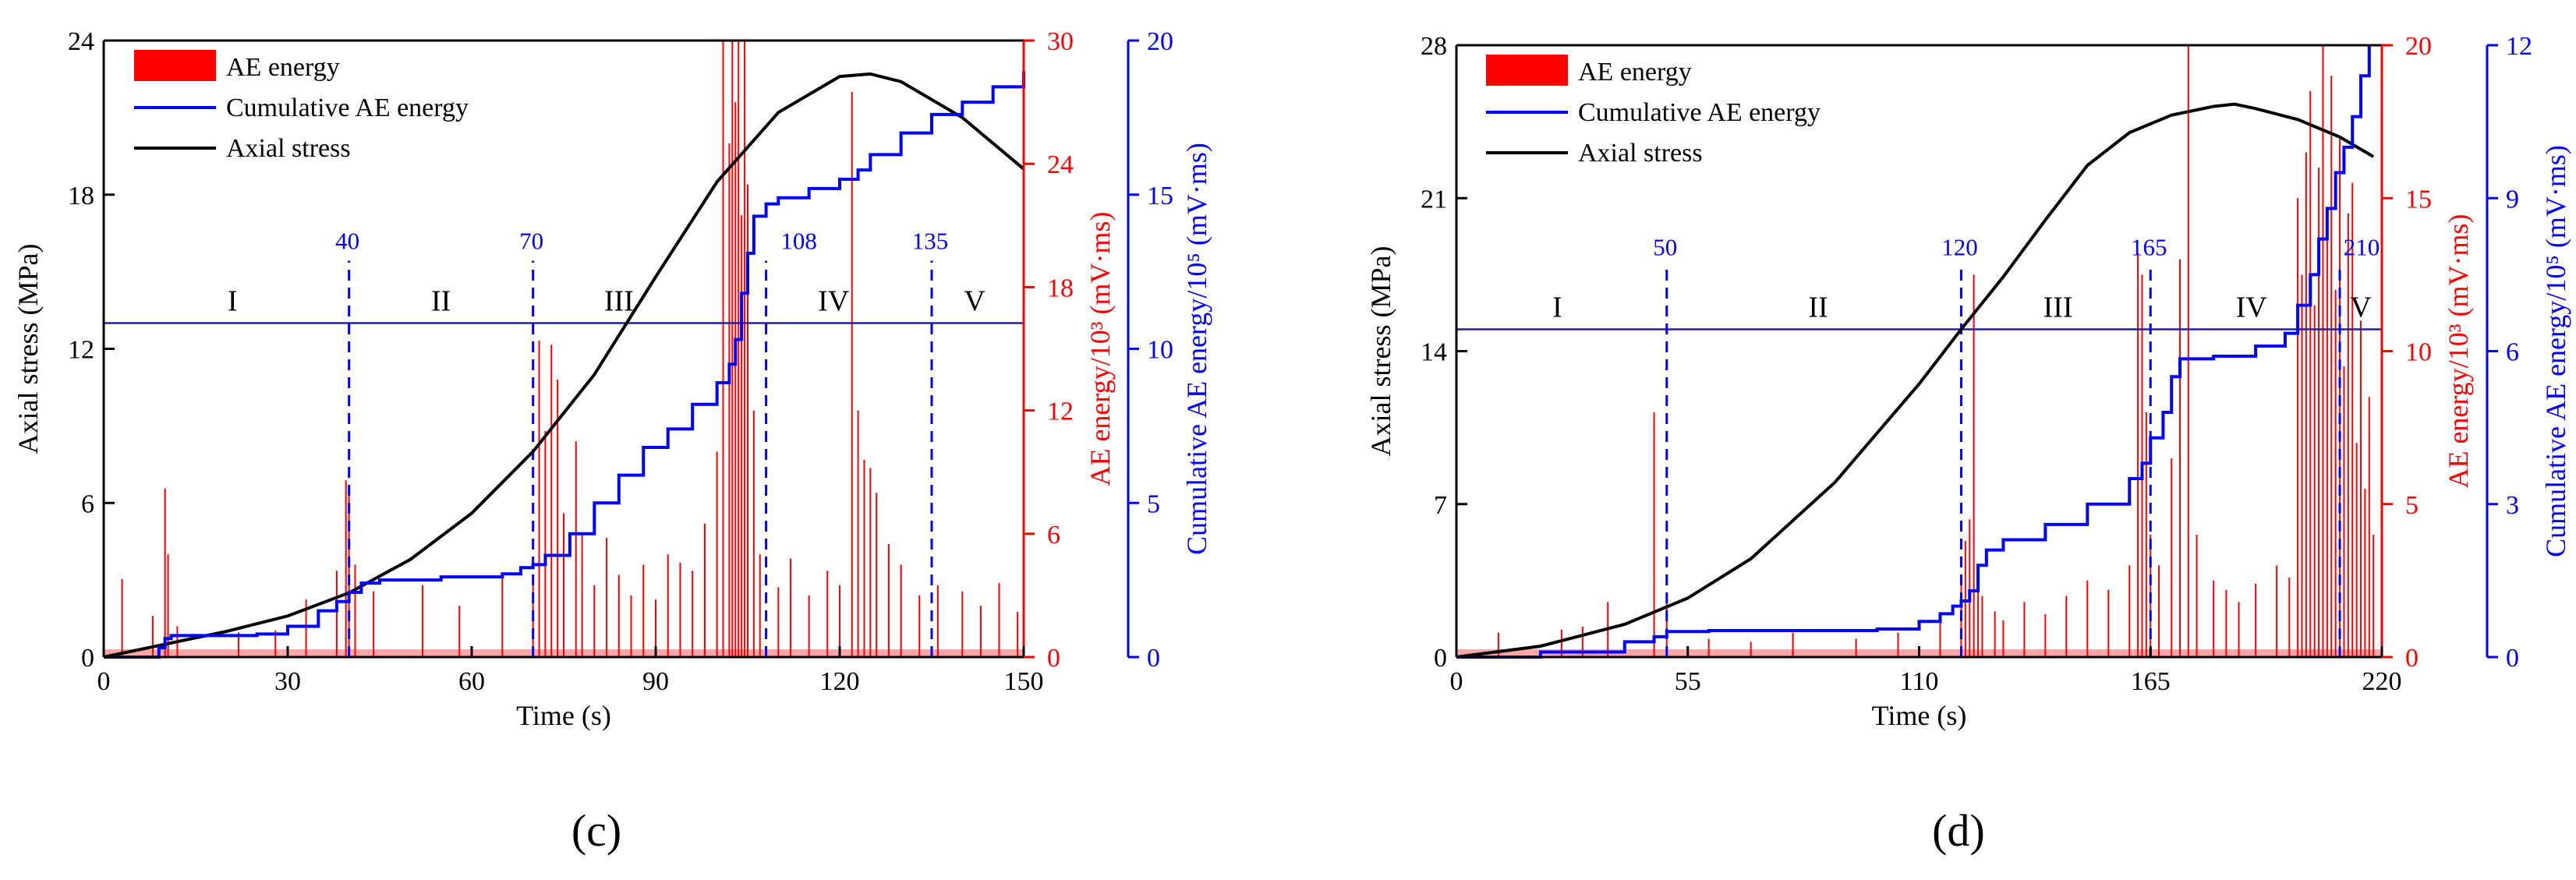  What do you see at coordinates (1434, 352) in the screenshot?
I see `left-tick-label: 14` at bounding box center [1434, 352].